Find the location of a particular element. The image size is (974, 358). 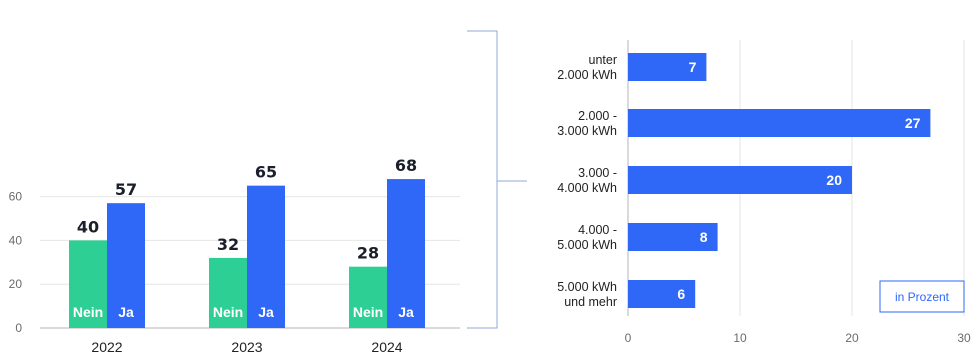

y-tick-label: 20 is located at coordinates (16, 284).